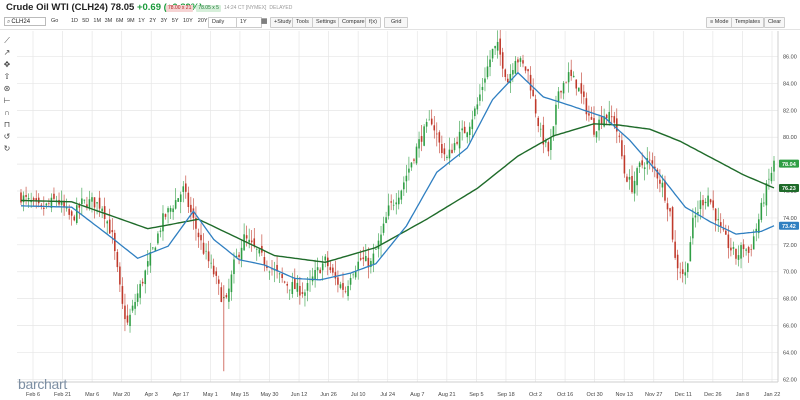 The image size is (800, 400). What do you see at coordinates (122, 7) in the screenshot?
I see `last-price: 78.05` at bounding box center [122, 7].